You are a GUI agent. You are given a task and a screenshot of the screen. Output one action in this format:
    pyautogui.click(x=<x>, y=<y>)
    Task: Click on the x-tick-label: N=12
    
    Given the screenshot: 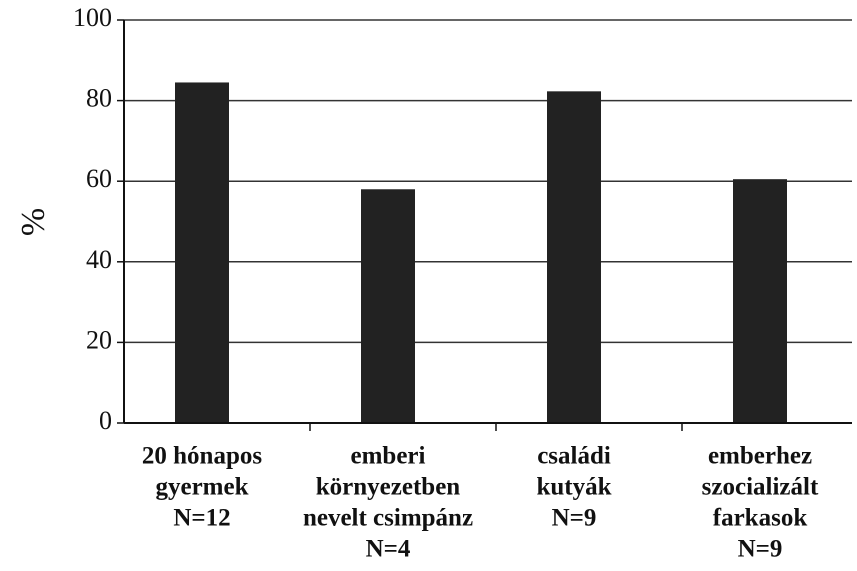 What is the action you would take?
    pyautogui.click(x=201, y=518)
    